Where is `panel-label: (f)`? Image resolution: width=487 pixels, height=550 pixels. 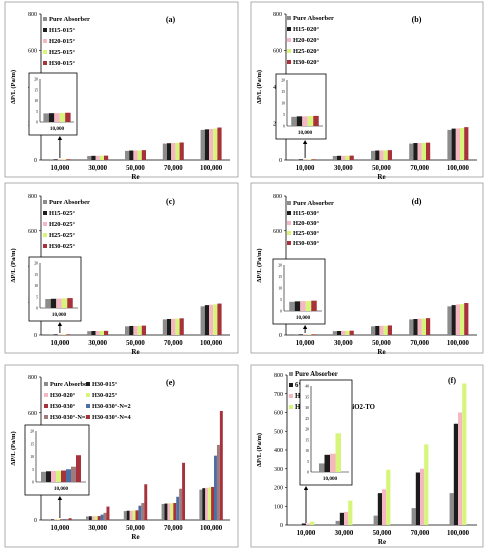 panel-label: (f) is located at coordinates (452, 380).